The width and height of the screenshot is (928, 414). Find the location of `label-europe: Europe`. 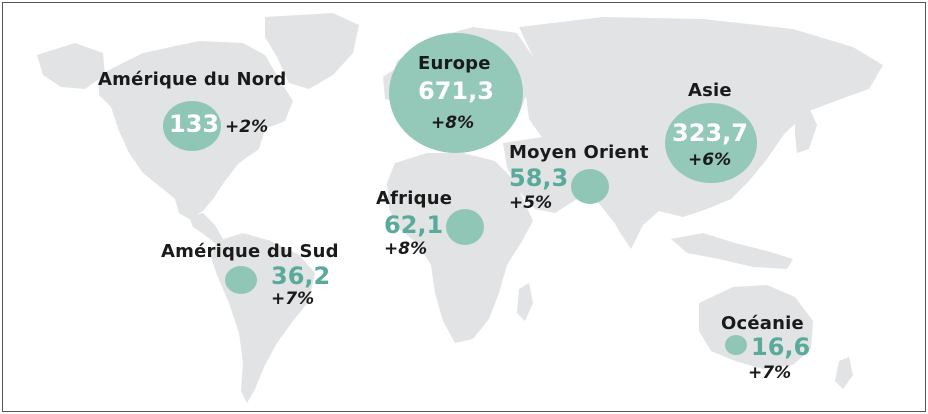

label-europe: Europe is located at coordinates (454, 63).